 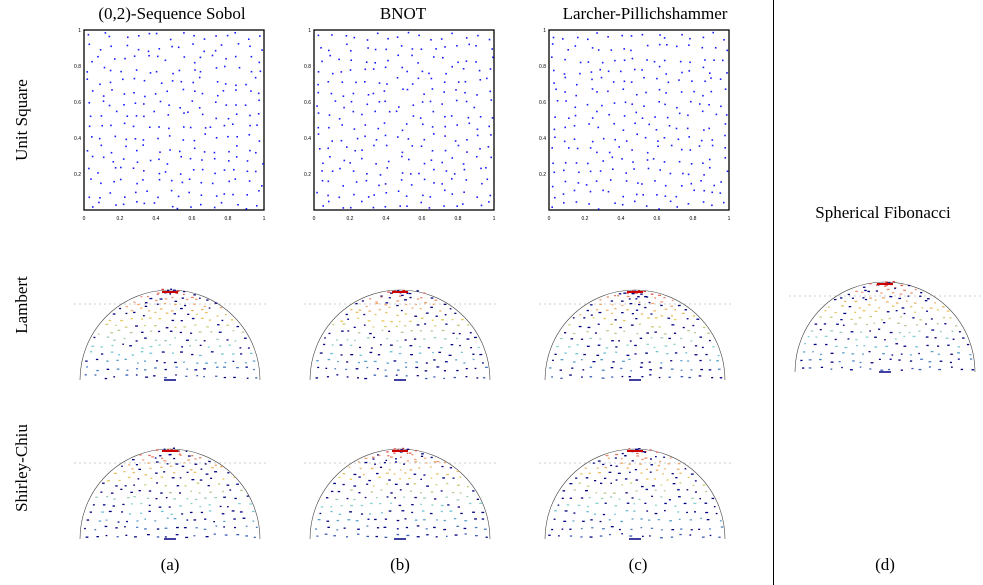 What do you see at coordinates (549, 219) in the screenshot?
I see `x-tick-label: 0` at bounding box center [549, 219].